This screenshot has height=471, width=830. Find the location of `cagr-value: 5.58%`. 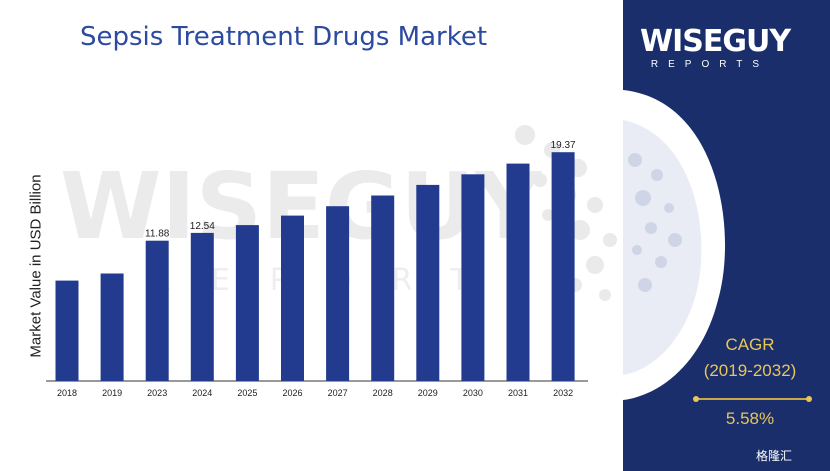

cagr-value: 5.58% is located at coordinates (750, 418).